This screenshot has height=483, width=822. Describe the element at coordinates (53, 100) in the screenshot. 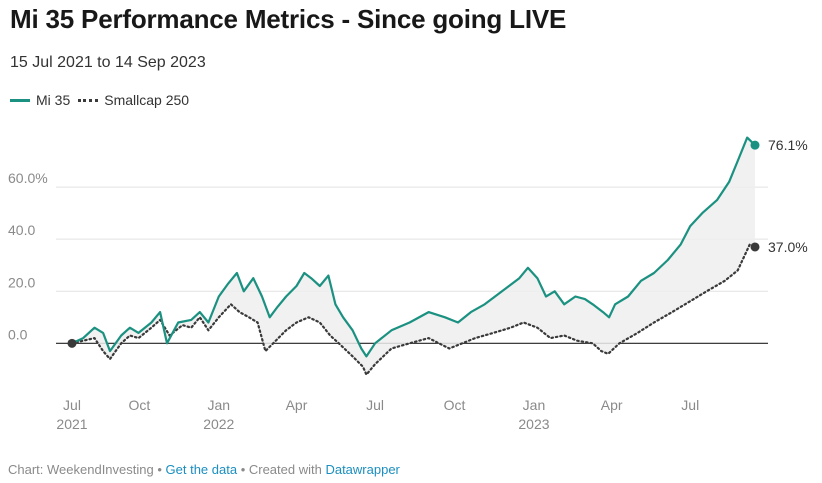

I see `legend-label-mi35: Mi 35` at that location.